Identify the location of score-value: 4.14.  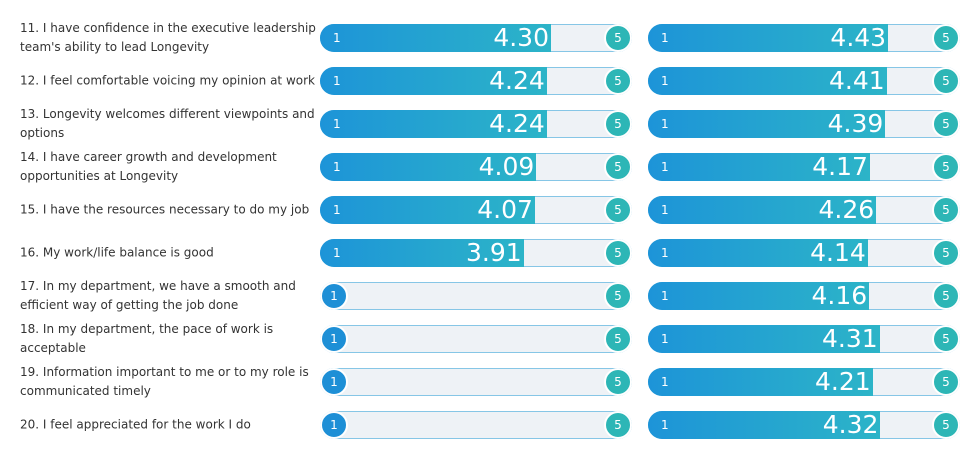
(838, 252).